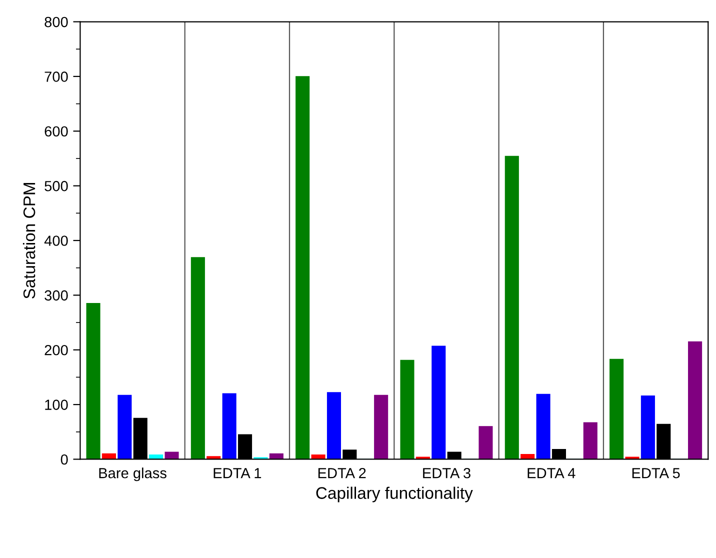 This screenshot has width=716, height=558. Describe the element at coordinates (56, 22) in the screenshot. I see `y-tick-label: 800` at that location.